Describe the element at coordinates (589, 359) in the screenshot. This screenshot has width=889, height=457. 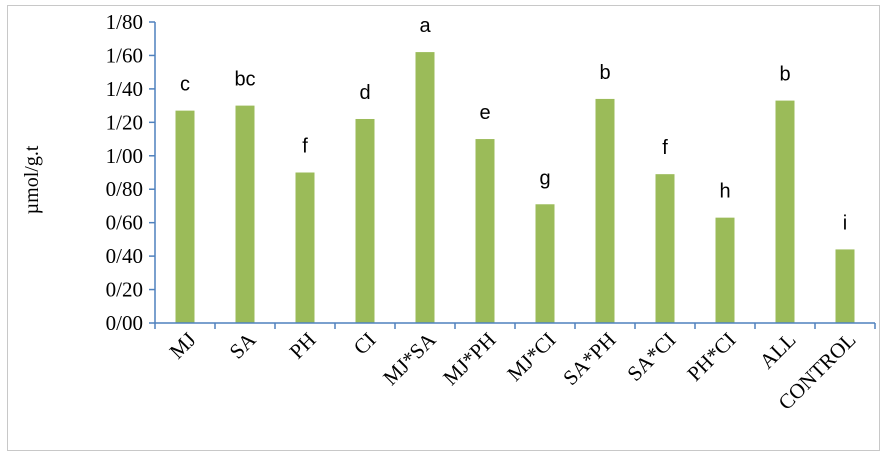
I see `category-label: SA*PH` at that location.